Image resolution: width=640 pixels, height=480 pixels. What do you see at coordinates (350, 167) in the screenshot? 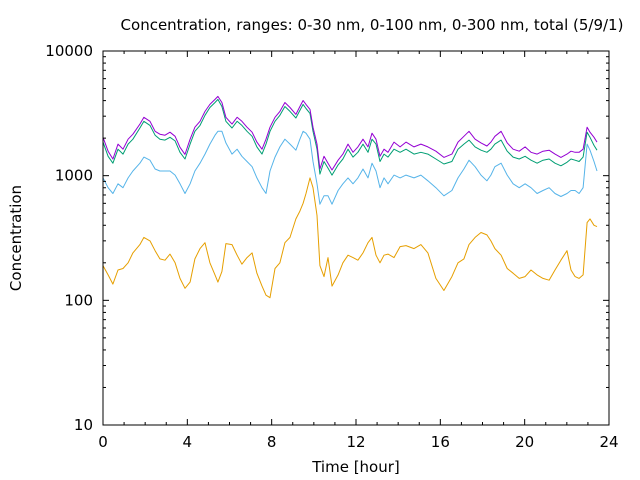
I see `series-line-0-100-nm` at bounding box center [350, 167].